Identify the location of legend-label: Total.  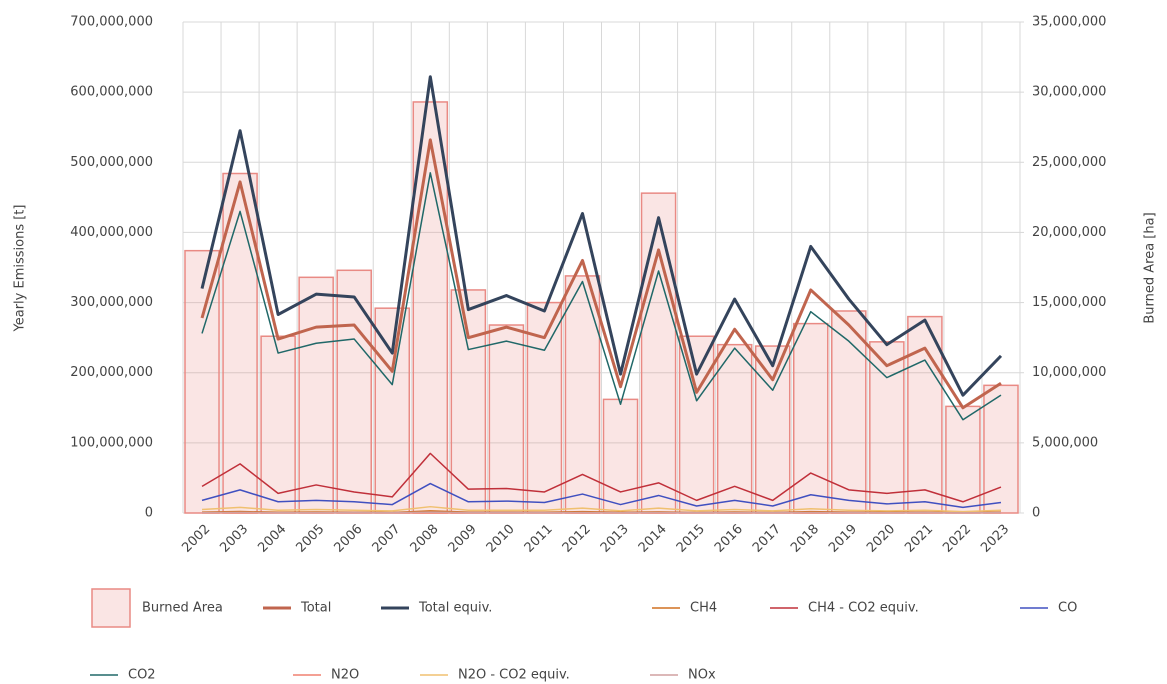
(315, 608).